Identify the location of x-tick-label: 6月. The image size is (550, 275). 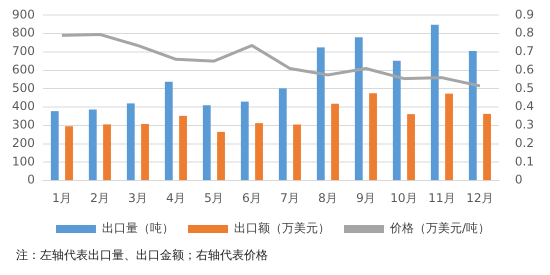
(252, 197).